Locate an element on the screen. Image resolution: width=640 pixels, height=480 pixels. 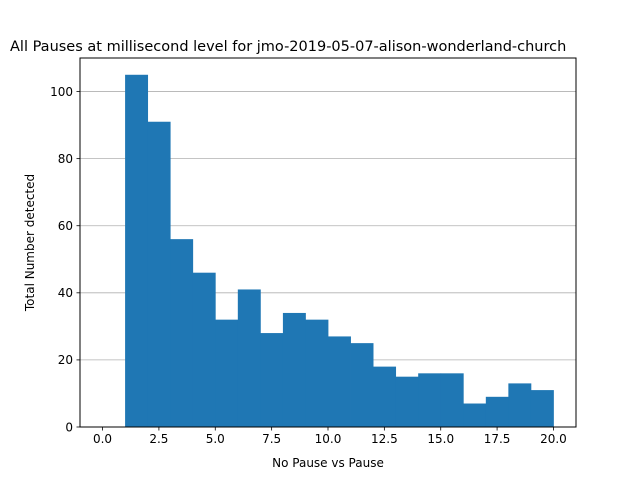
x-tick-label: 20.0 is located at coordinates (553, 439).